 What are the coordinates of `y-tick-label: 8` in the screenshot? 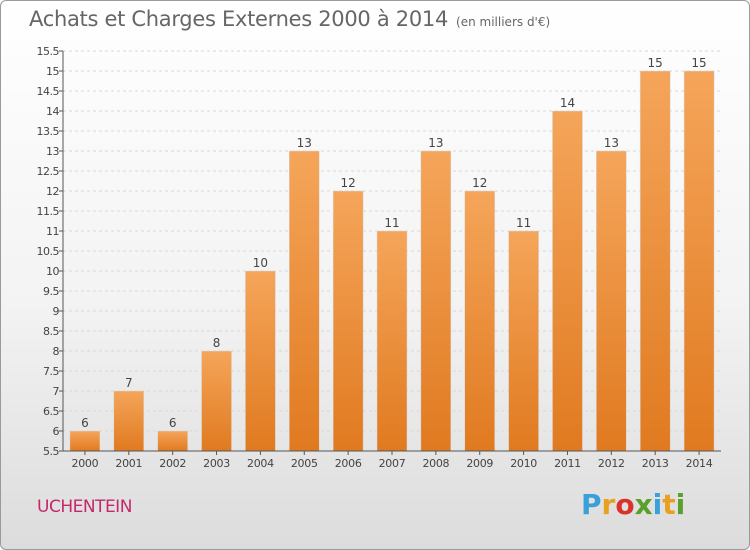 It's located at (56, 351).